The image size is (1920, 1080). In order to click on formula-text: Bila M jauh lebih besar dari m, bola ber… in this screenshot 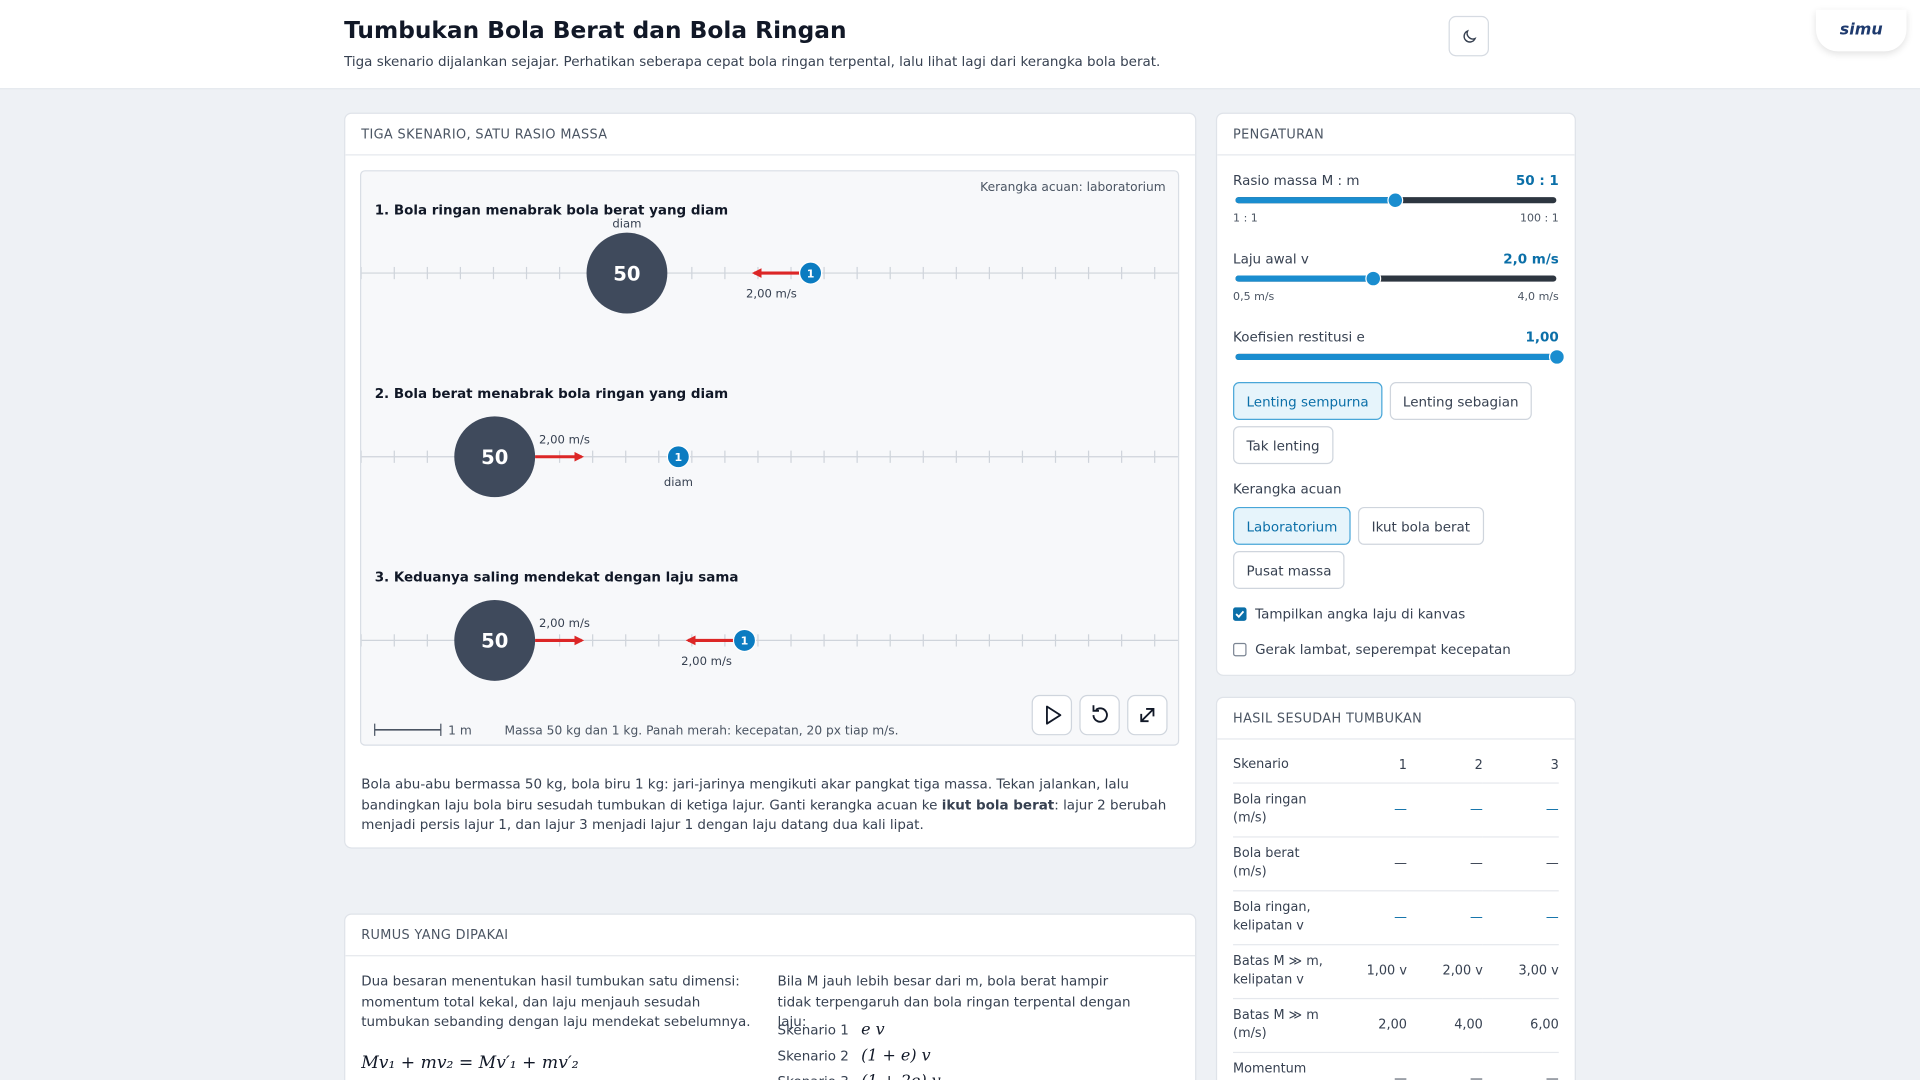, I will do `click(954, 1001)`.